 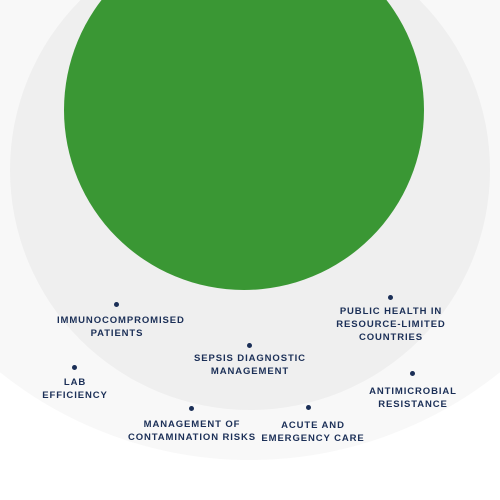 I want to click on marker-dot-immunocompromised, so click(x=116, y=304).